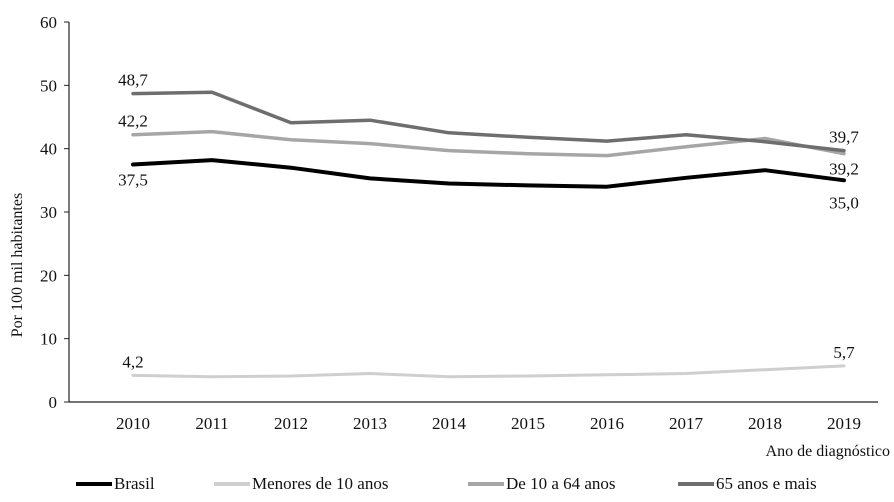 The height and width of the screenshot is (502, 894). I want to click on data-label: 39,7, so click(844, 137).